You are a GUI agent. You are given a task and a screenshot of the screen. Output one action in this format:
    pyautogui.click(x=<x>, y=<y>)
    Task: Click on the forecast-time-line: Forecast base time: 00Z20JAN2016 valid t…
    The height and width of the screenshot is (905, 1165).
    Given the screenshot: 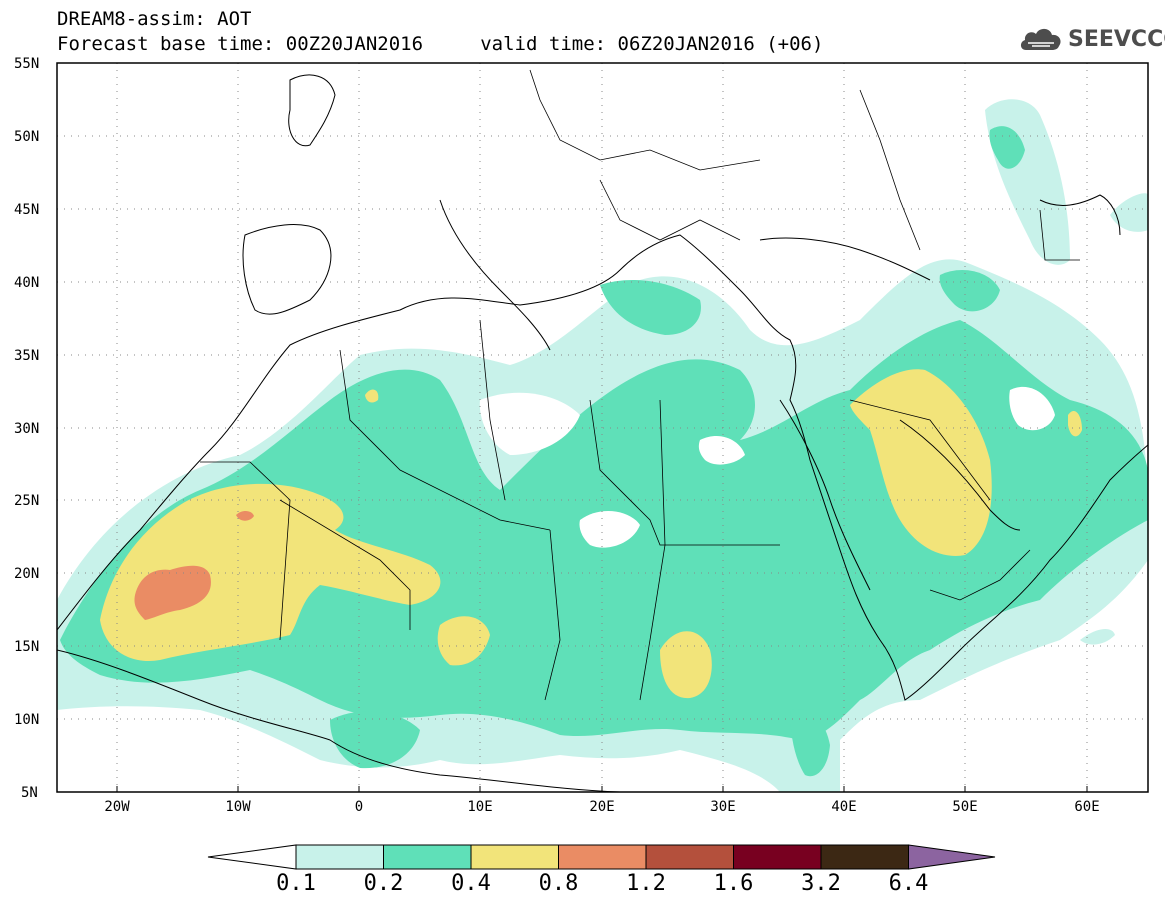 What is the action you would take?
    pyautogui.click(x=440, y=44)
    